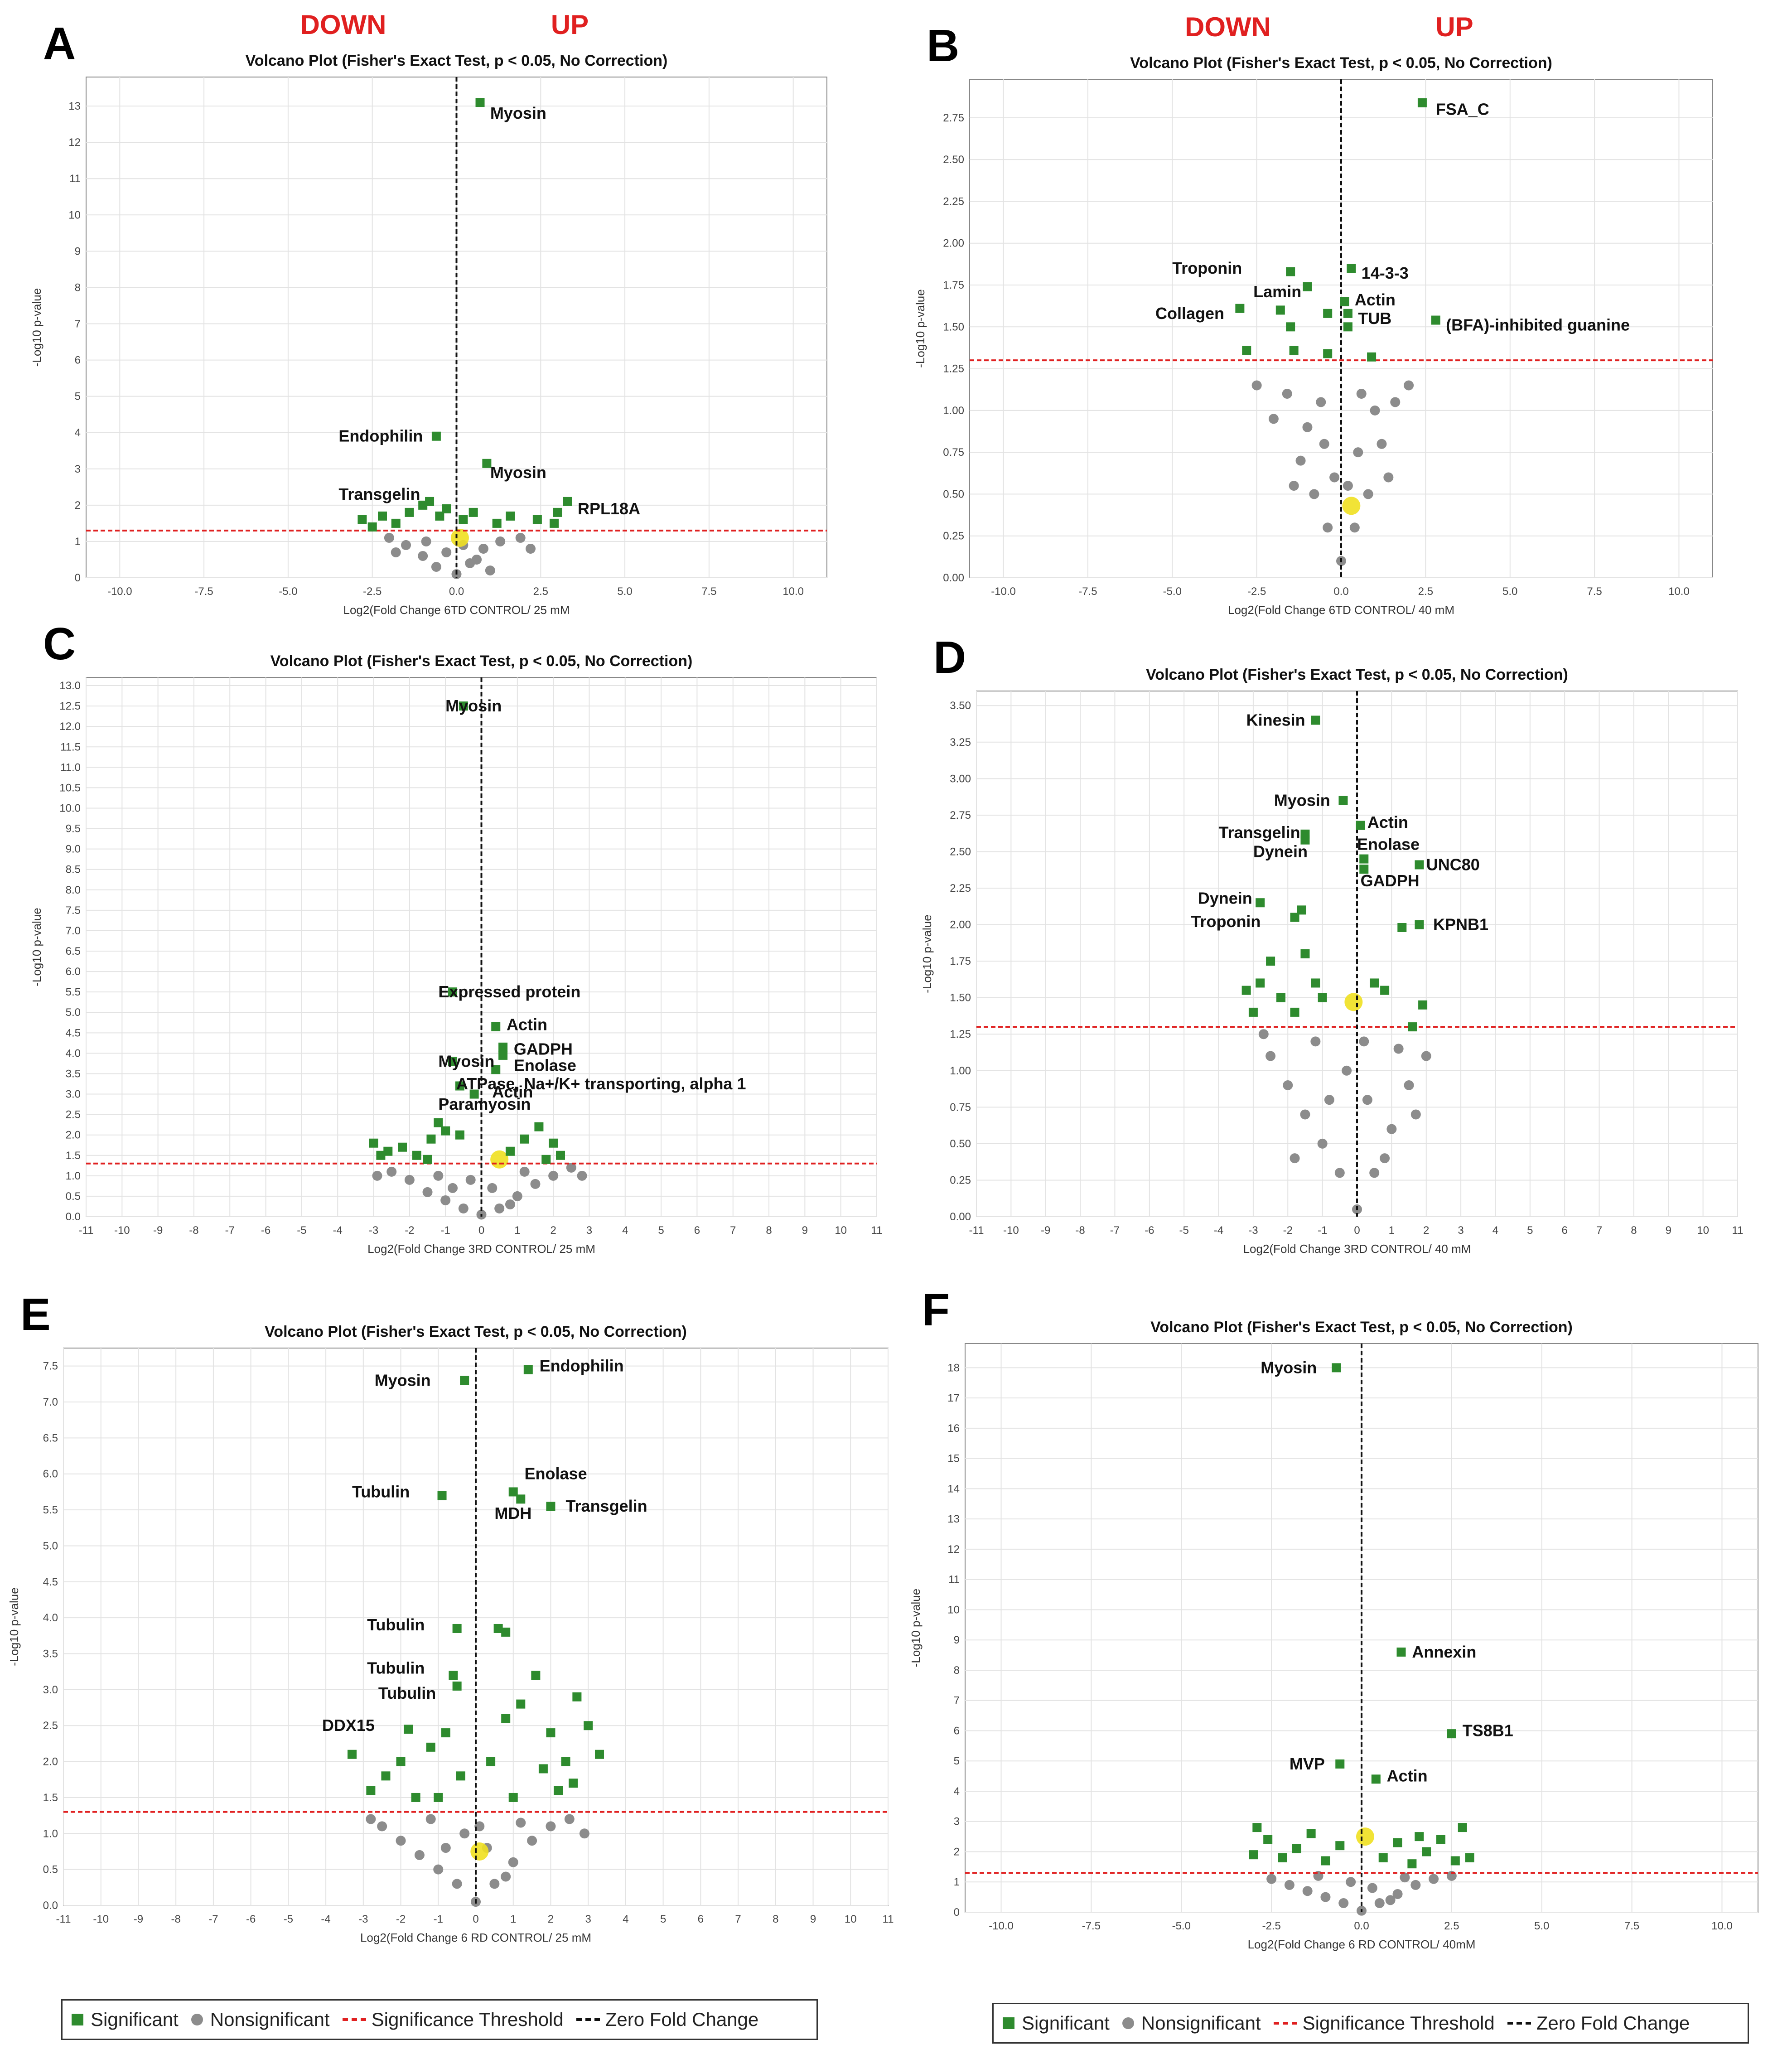 The width and height of the screenshot is (1792, 2064). I want to click on protein-label: Myosin, so click(473, 705).